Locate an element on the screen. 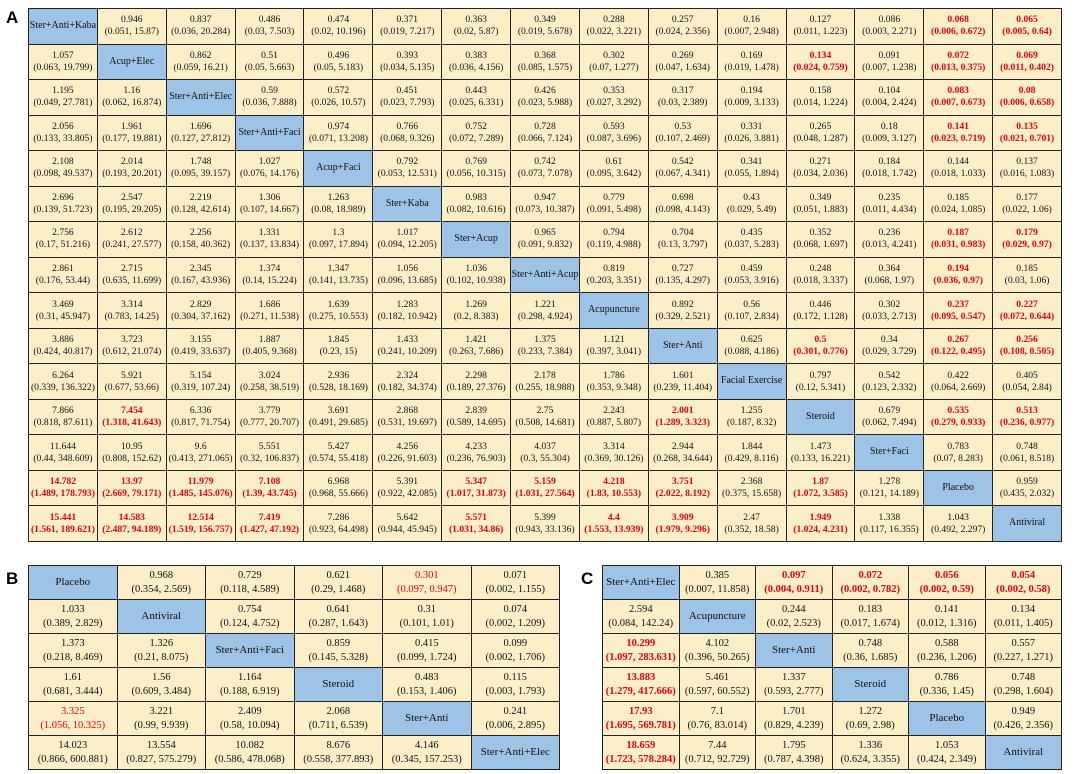 This screenshot has height=774, width=1084. estimate-value: 0.426 is located at coordinates (545, 91).